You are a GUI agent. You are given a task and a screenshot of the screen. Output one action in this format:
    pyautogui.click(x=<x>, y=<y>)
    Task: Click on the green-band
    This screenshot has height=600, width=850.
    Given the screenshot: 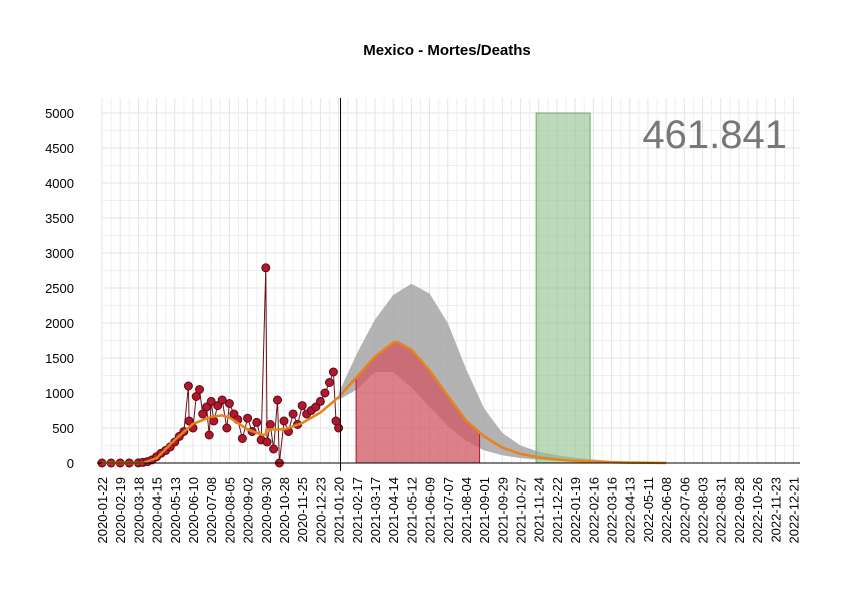 What is the action you would take?
    pyautogui.click(x=563, y=288)
    